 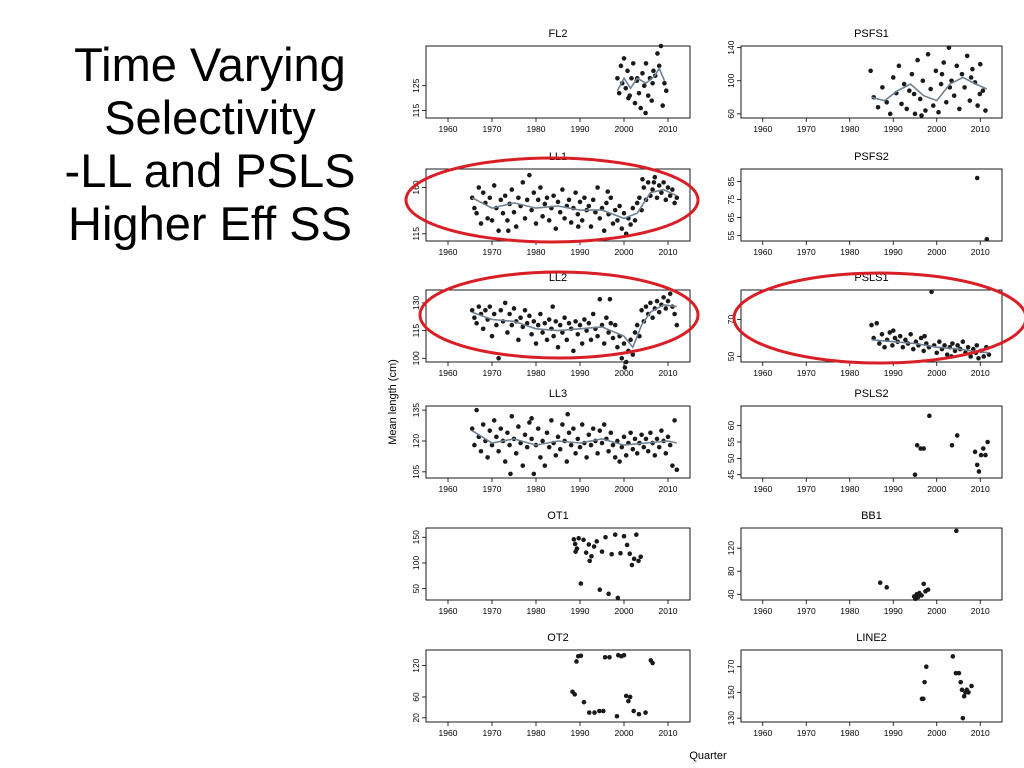 What do you see at coordinates (580, 129) in the screenshot?
I see `x-tick-label: 1990` at bounding box center [580, 129].